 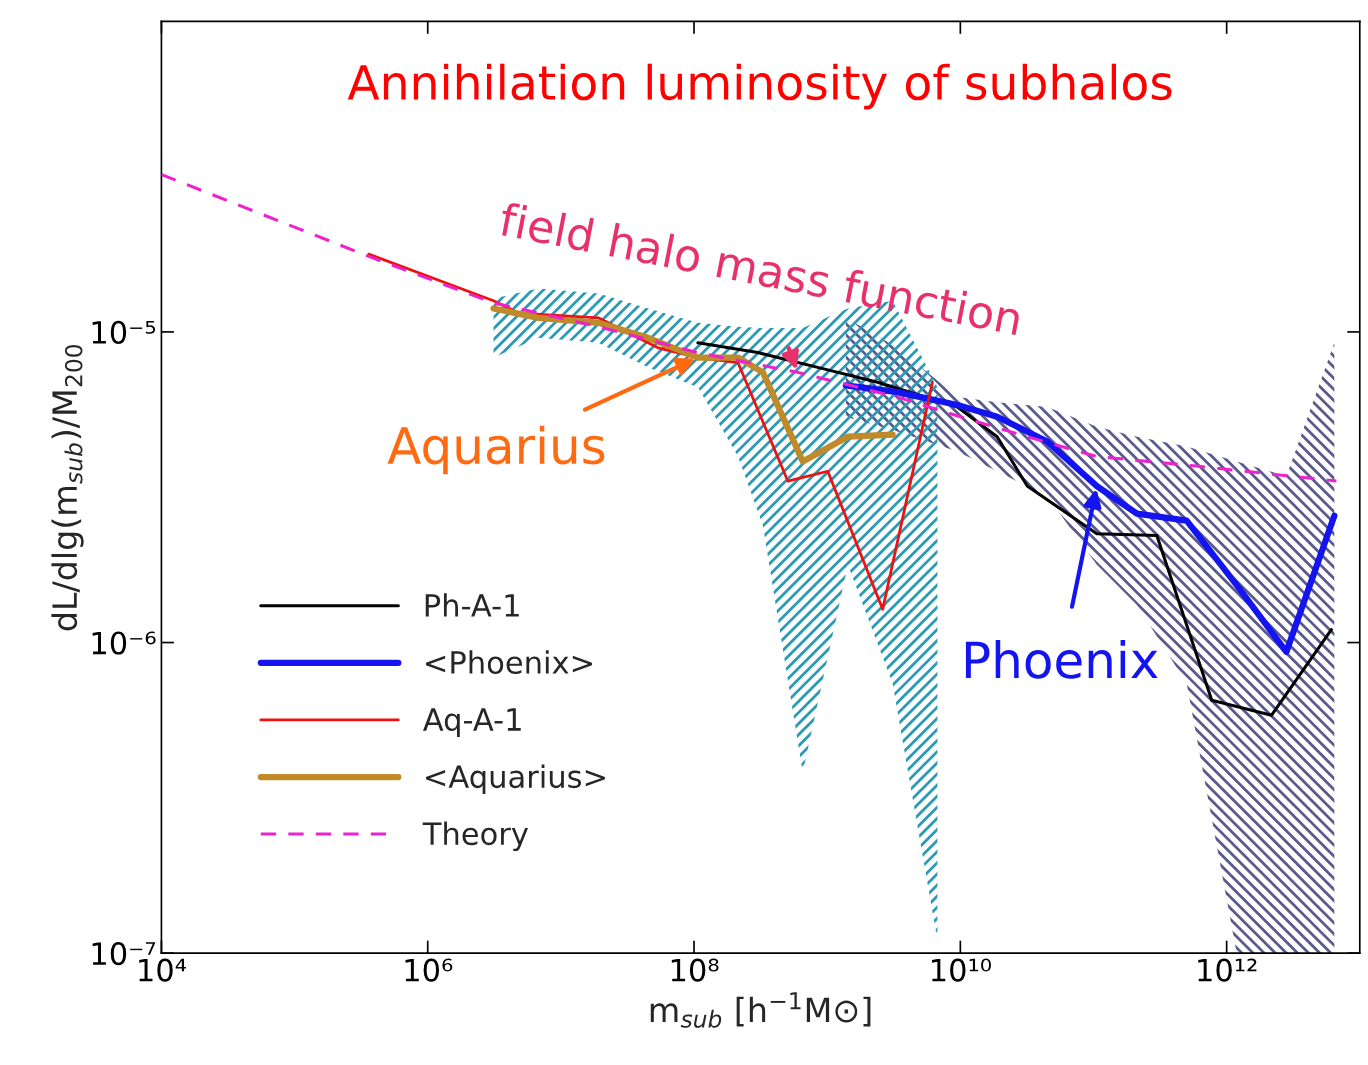 I want to click on annotation: Phoenix, so click(x=1061, y=659).